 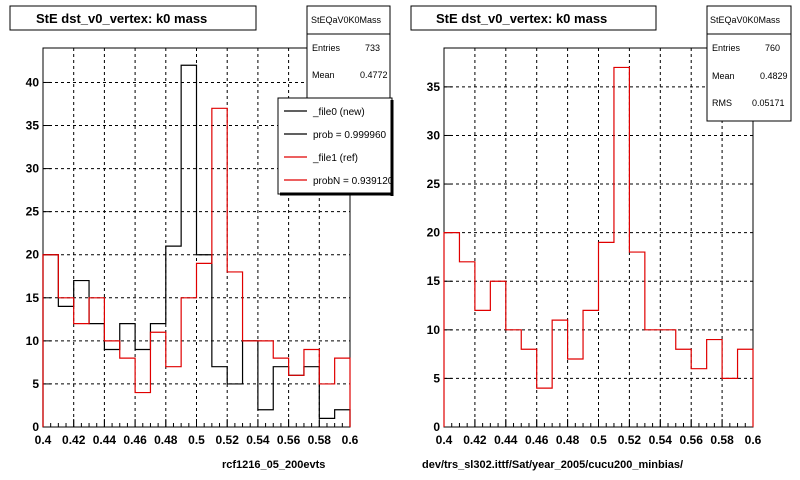 I want to click on legend-label: probN = 0.939120, so click(x=353, y=181).